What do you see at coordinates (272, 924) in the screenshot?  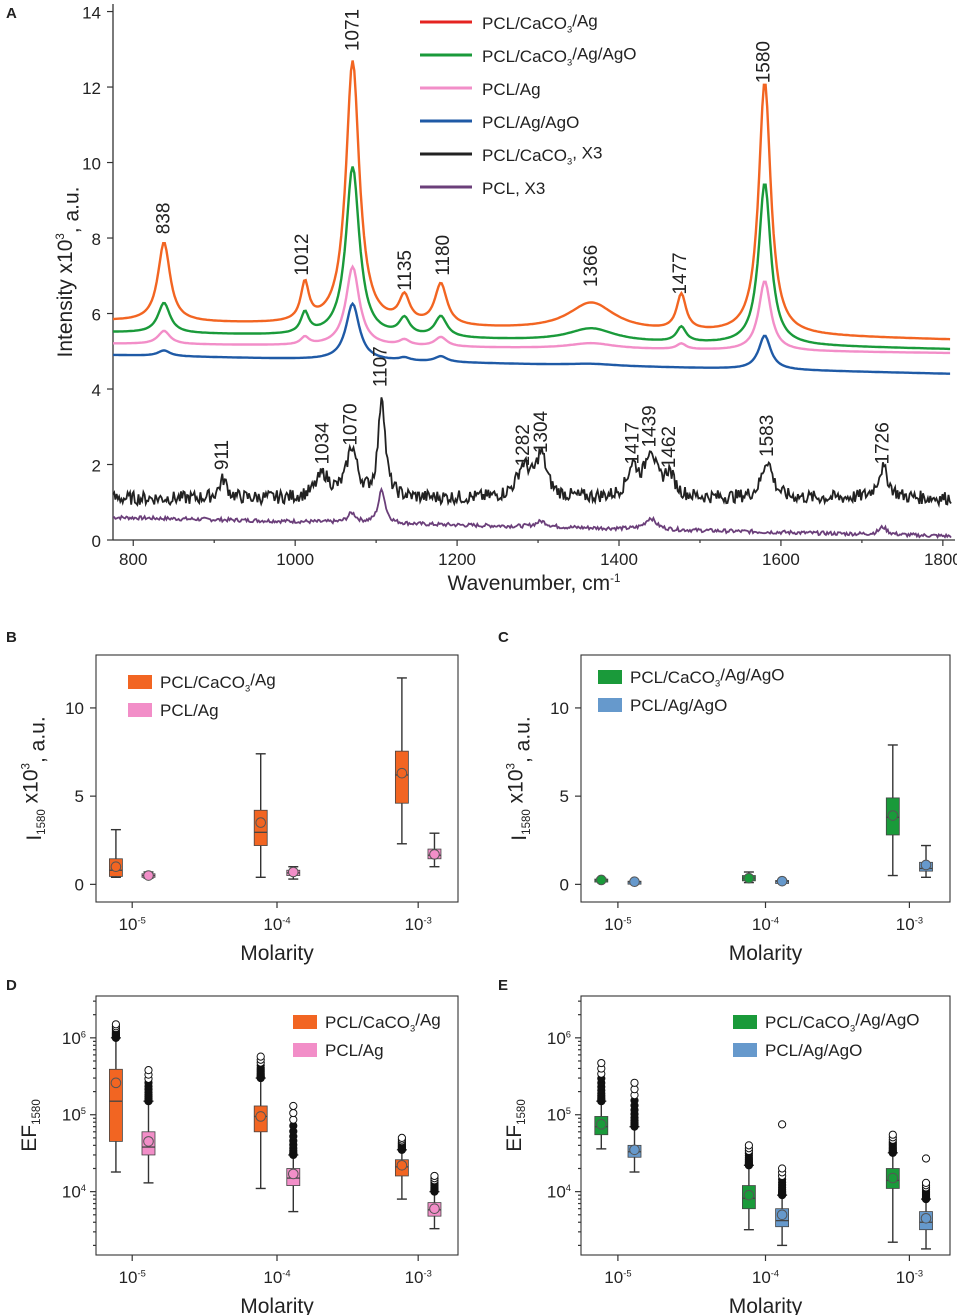 I see `panel-b-xtick-label-part-0: 10` at bounding box center [272, 924].